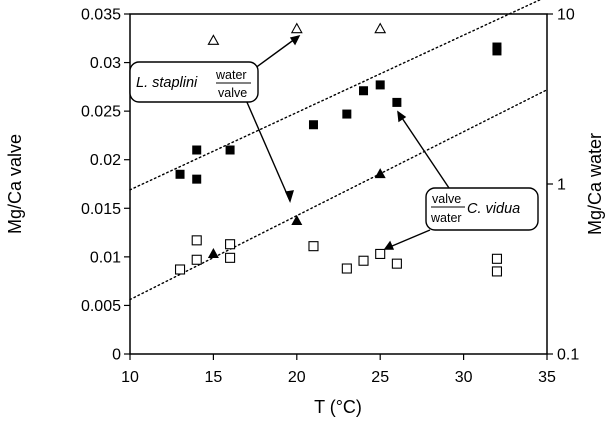  What do you see at coordinates (105, 257) in the screenshot?
I see `y-tick-label-left: 0.01` at bounding box center [105, 257].